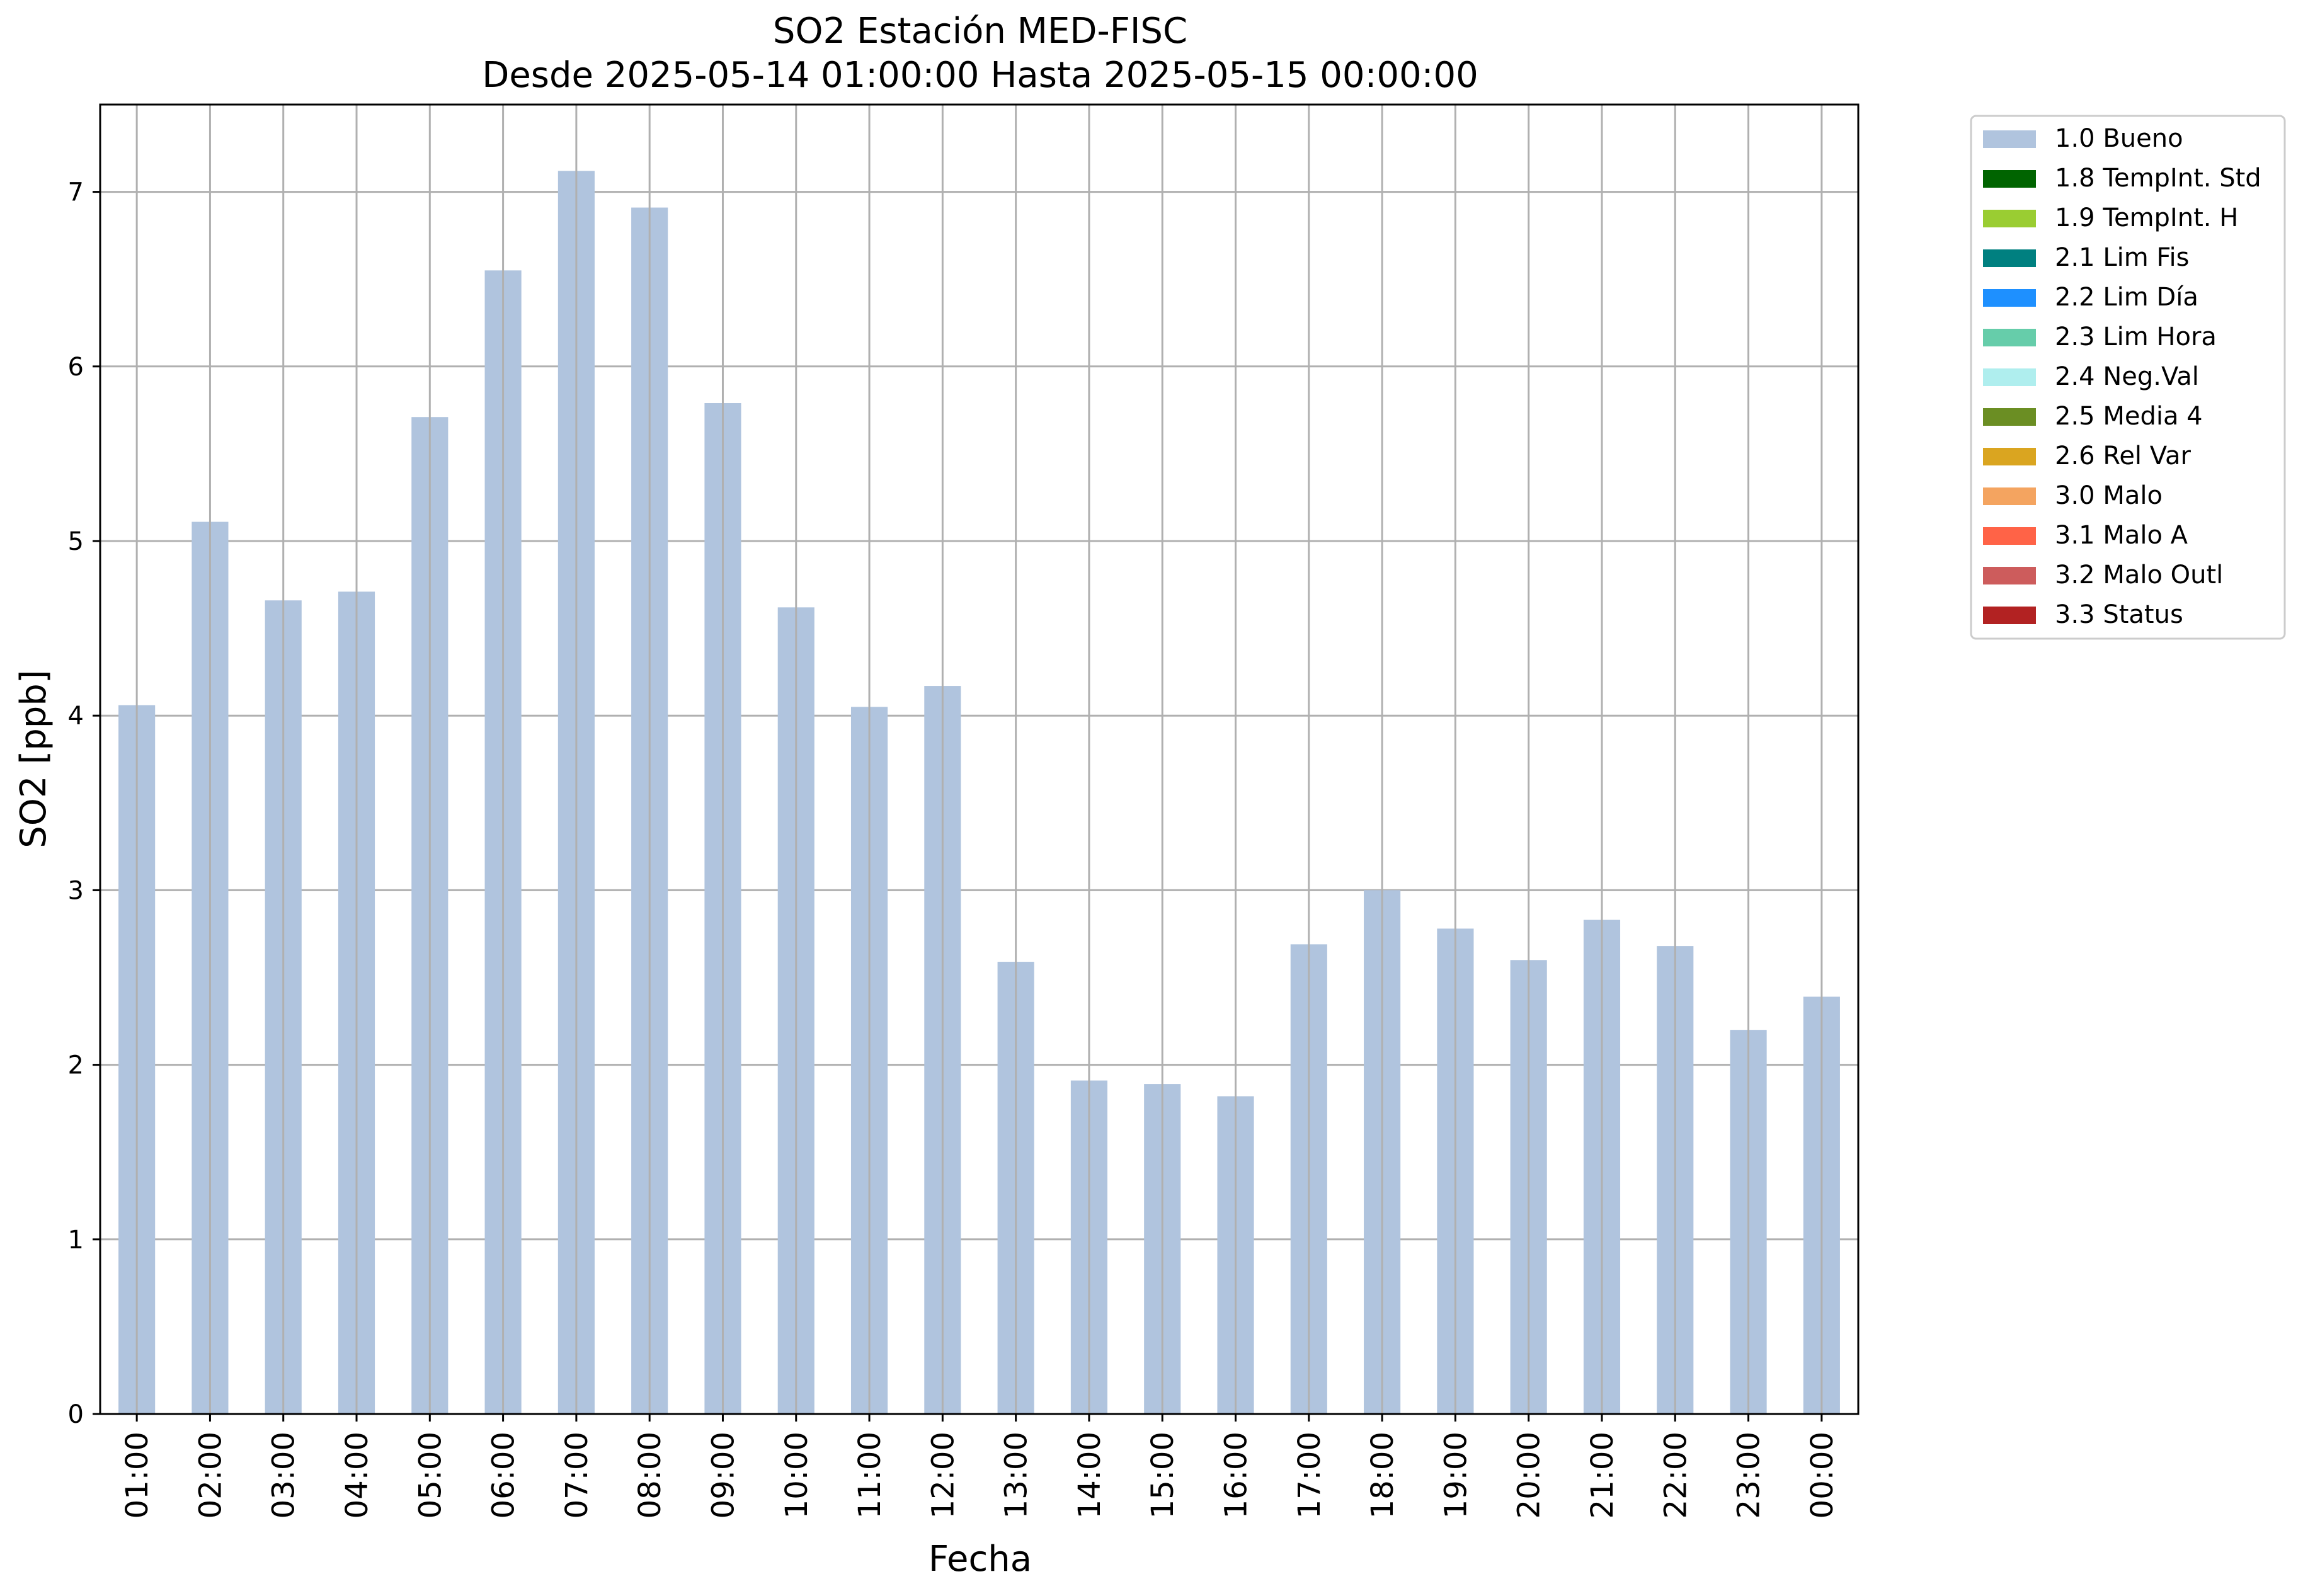  Describe the element at coordinates (2146, 217) in the screenshot. I see `legend-label: 1.9 TempInt. H` at that location.